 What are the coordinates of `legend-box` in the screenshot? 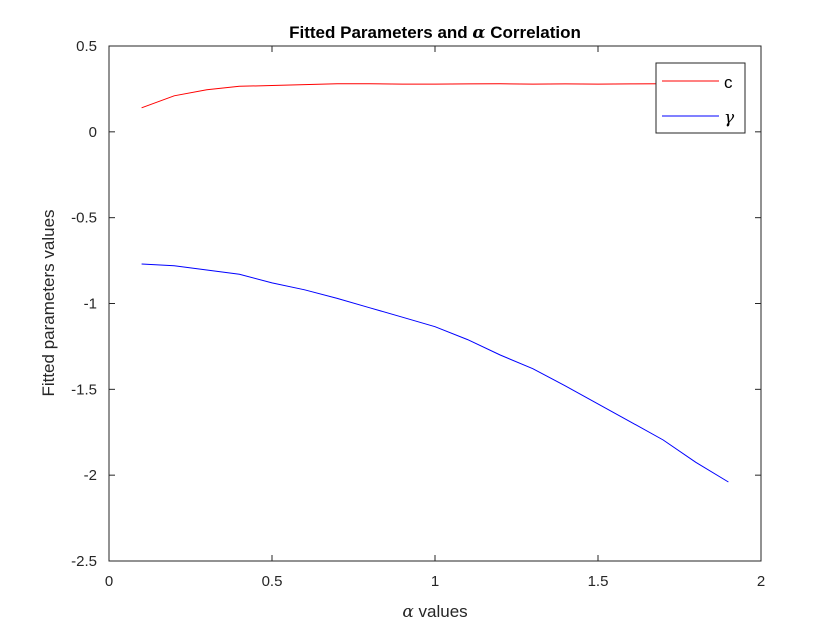 It's located at (700, 98).